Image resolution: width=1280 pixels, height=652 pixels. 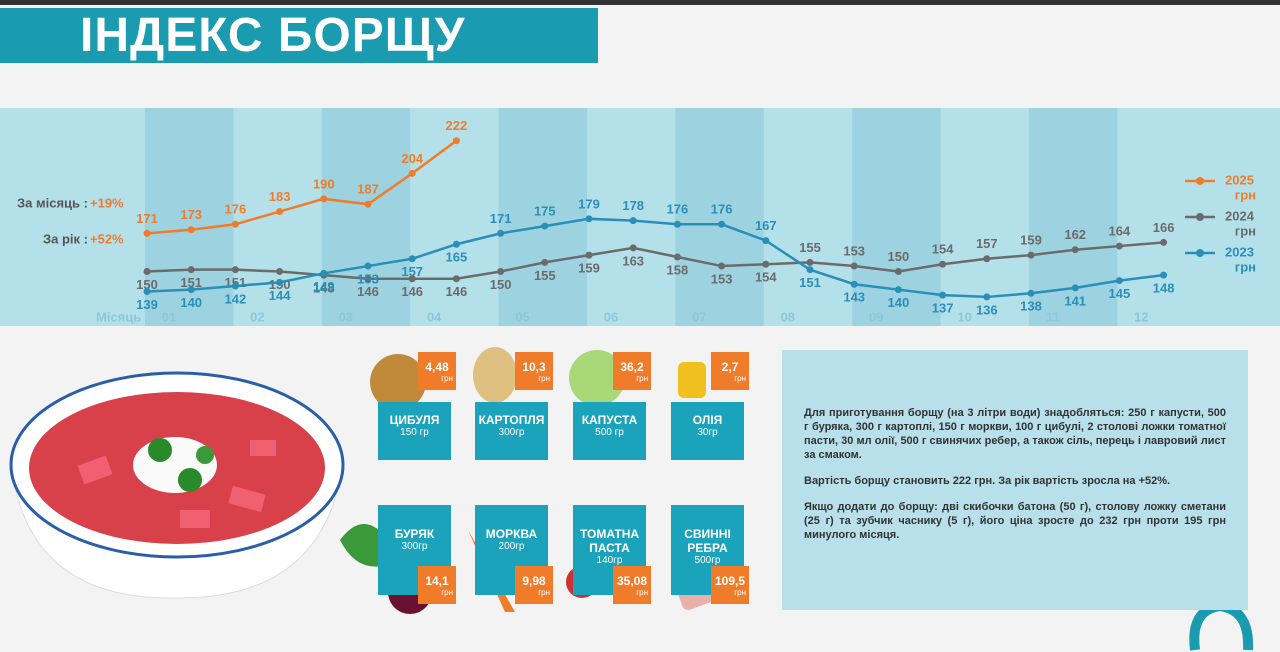 What do you see at coordinates (414, 546) in the screenshot?
I see `ingredient-weight: 300гр` at bounding box center [414, 546].